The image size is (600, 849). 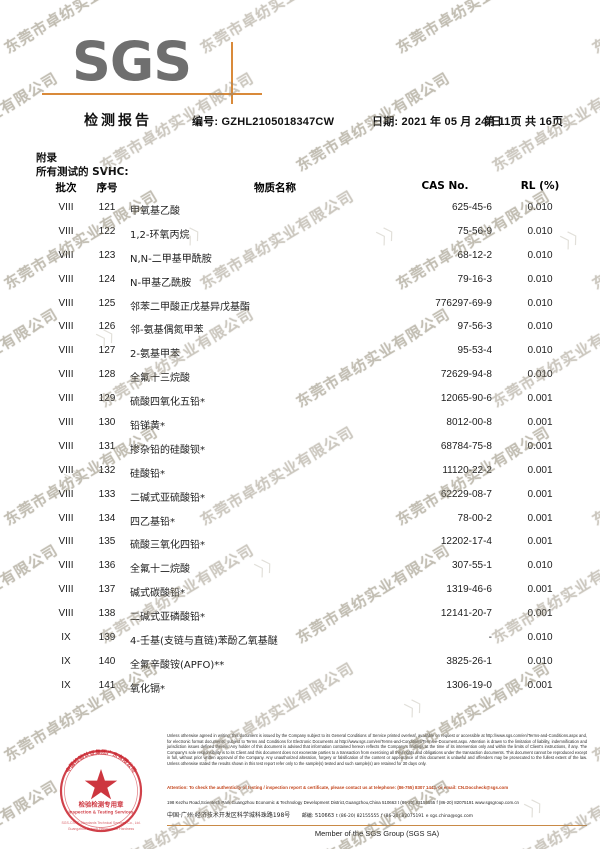 I want to click on member-of-sgs-group: Member of the SGS Group (SGS SA), so click(x=377, y=833).